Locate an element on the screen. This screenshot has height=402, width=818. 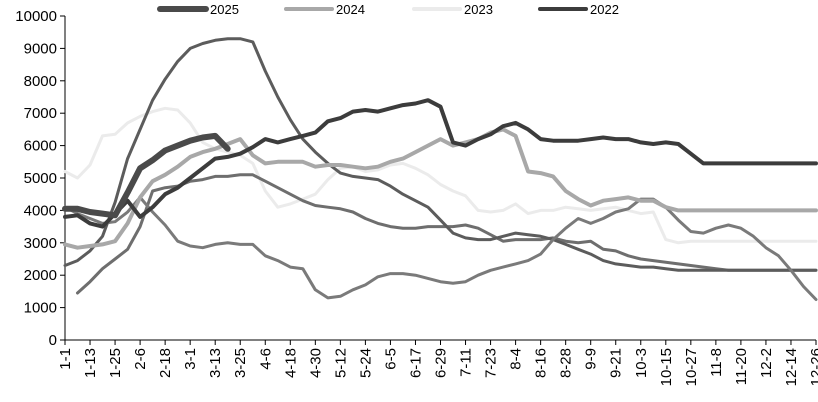
y-tick-label: 8000 is located at coordinates (40, 81).